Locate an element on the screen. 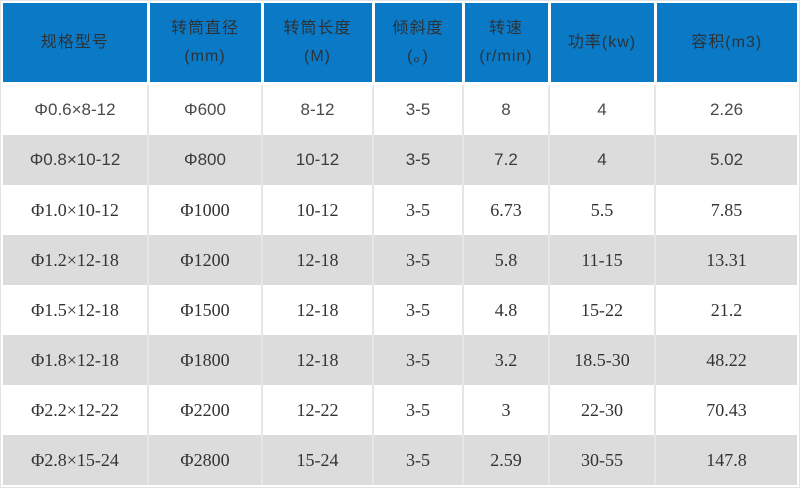  table-cell: 15-22 is located at coordinates (602, 310).